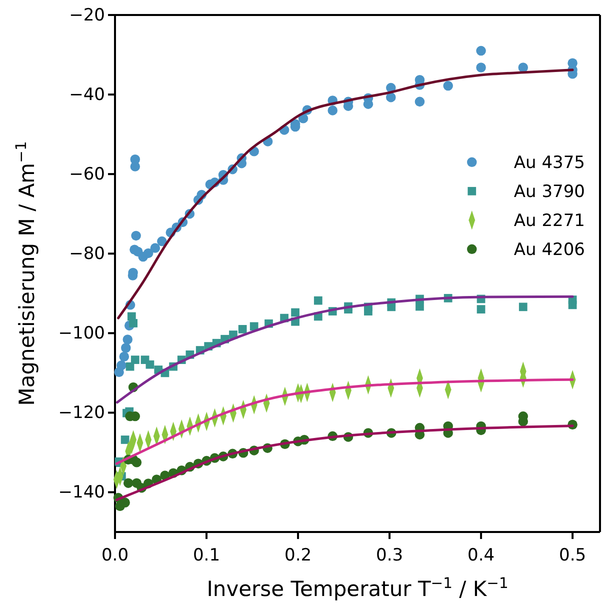 Image resolution: width=603 pixels, height=608 pixels. What do you see at coordinates (87, 94) in the screenshot?
I see `y-tick-label: −40` at bounding box center [87, 94].